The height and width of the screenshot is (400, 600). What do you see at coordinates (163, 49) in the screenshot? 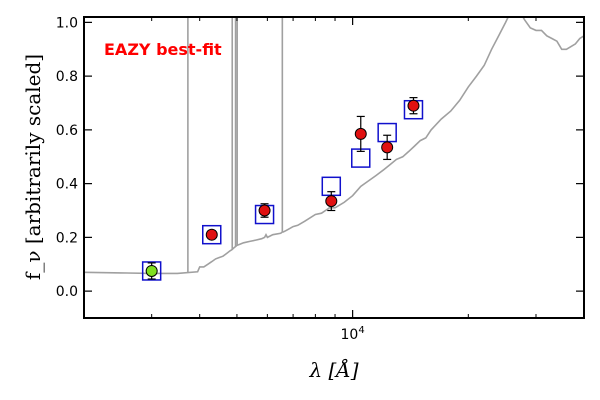
I see `chart-annotation: EAZY best-fit` at bounding box center [163, 49].